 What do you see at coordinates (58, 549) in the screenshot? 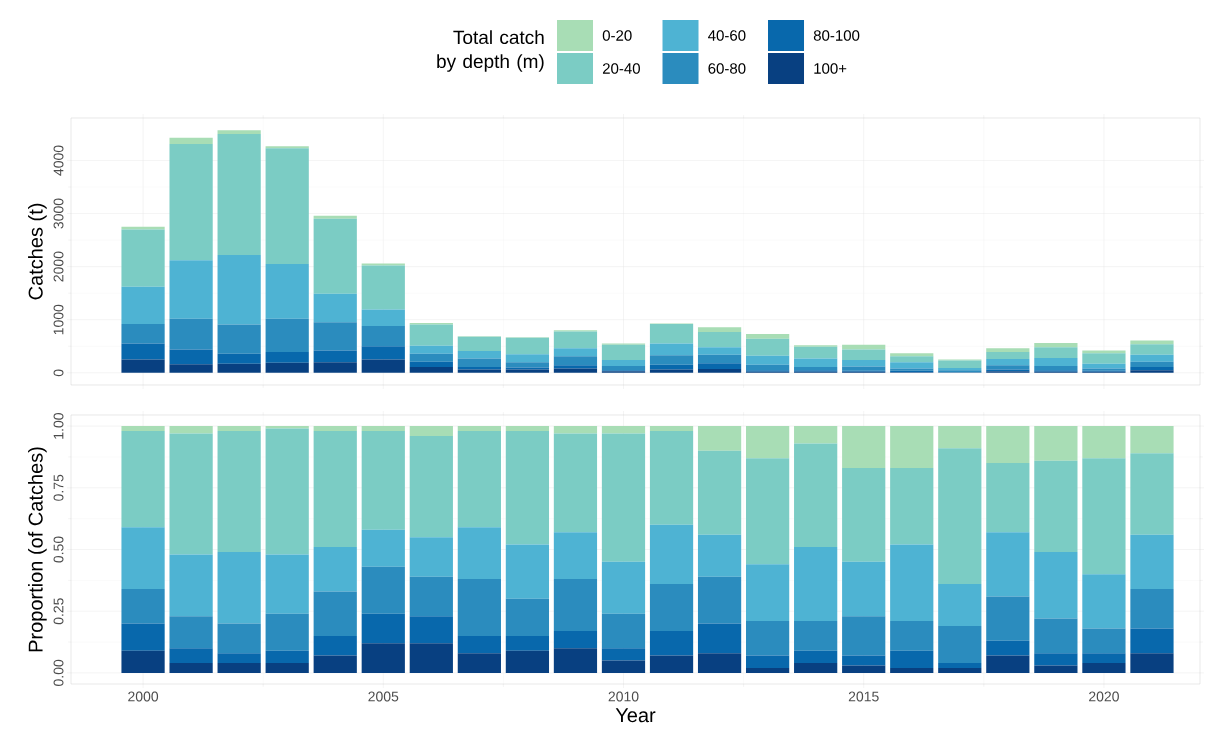
I see `y-tick-label: 0.50` at bounding box center [58, 549].